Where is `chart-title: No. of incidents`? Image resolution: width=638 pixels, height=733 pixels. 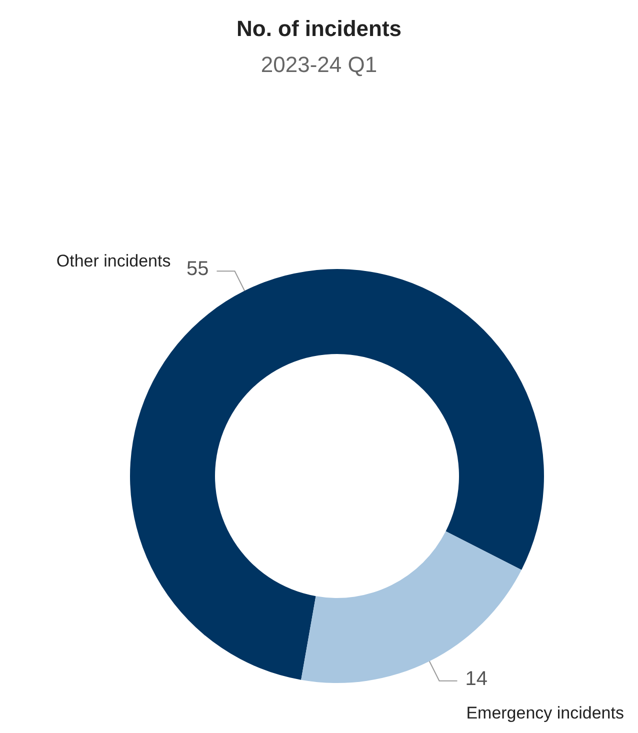 chart-title: No. of incidents is located at coordinates (319, 29).